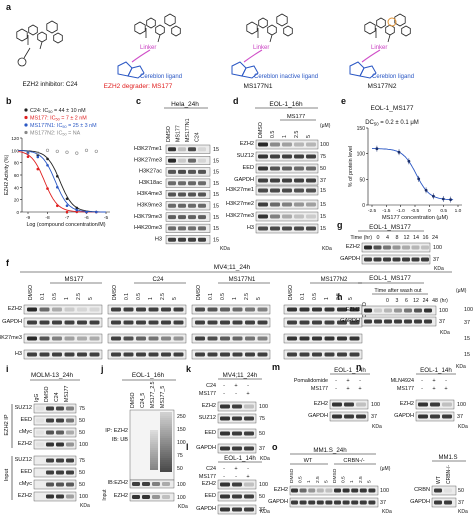 The image size is (474, 515). Describe the element at coordinates (303, 296) in the screenshot. I see `lane-label: 0.1` at that location.